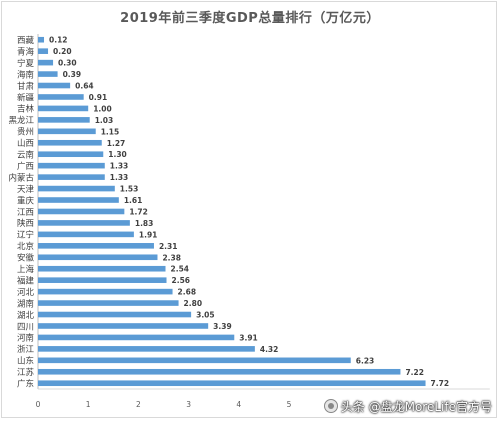 The image size is (500, 421). What do you see at coordinates (62, 51) in the screenshot?
I see `value-label: 0.20` at bounding box center [62, 51].